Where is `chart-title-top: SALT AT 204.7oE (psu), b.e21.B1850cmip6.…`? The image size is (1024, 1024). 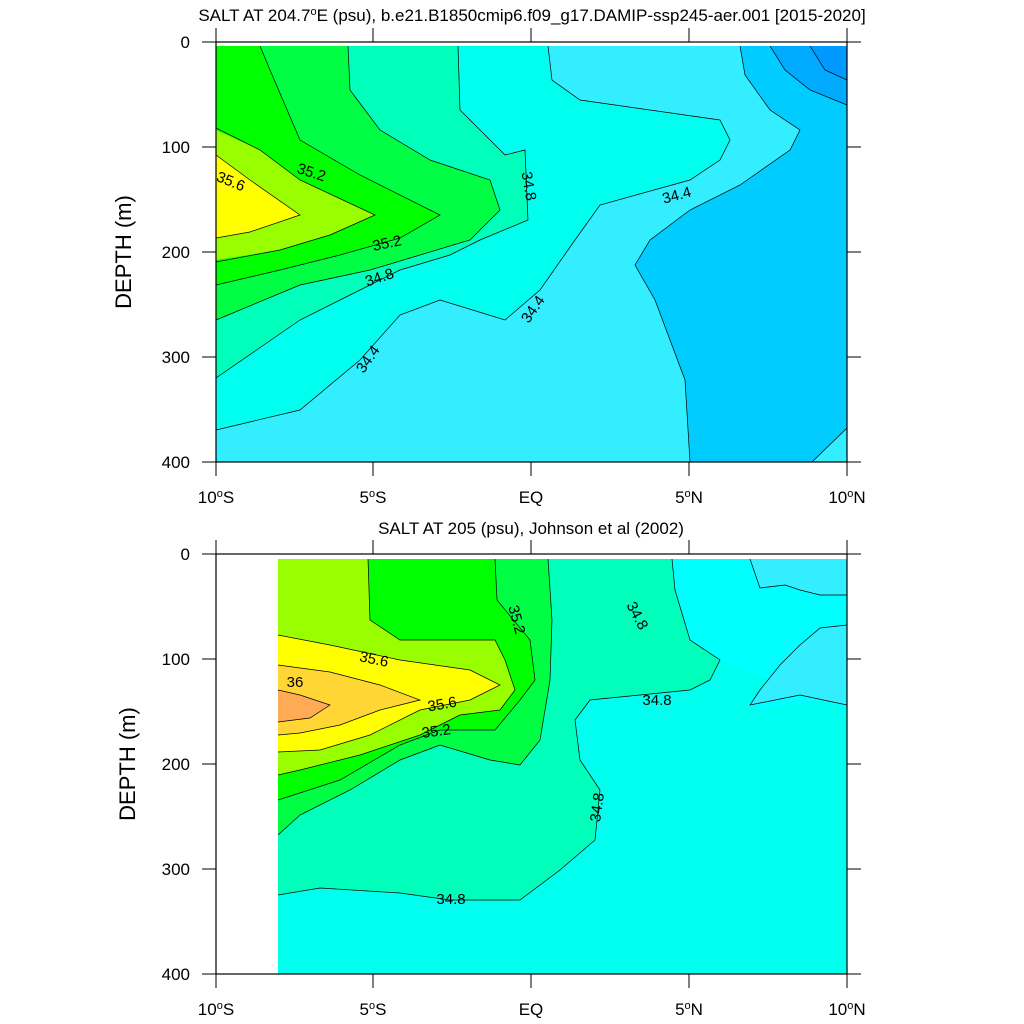
chart-title-top: SALT AT 204.7oE (psu), b.e21.B1850cmip6.… is located at coordinates (531, 15).